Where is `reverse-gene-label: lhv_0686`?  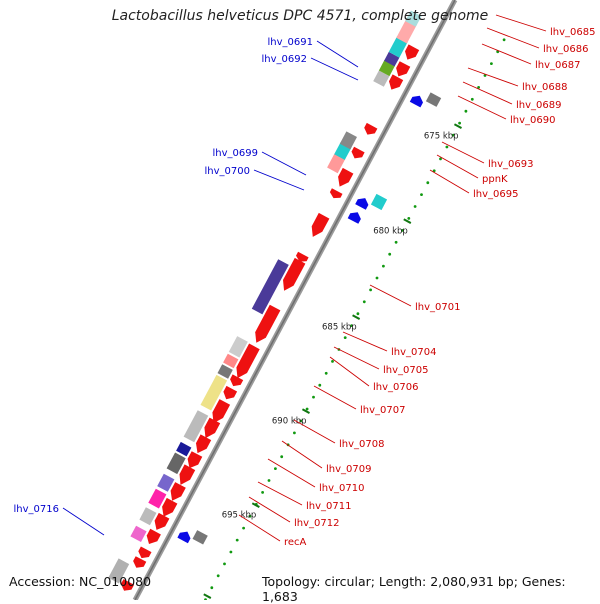
reverse-gene-label: lhv_0686 is located at coordinates (565, 49).